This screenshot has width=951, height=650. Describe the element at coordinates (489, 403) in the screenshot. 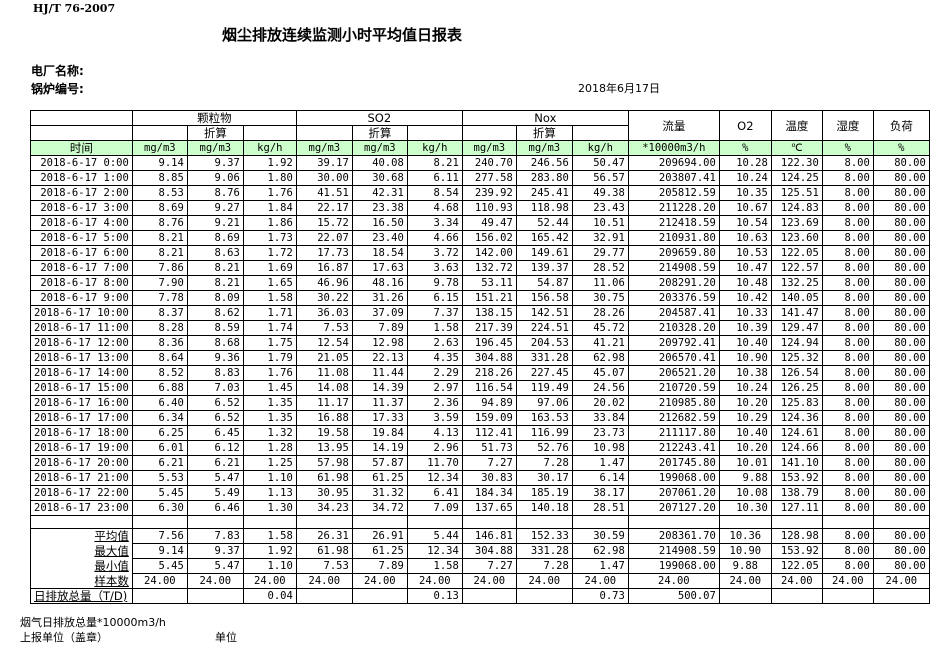

I see `value-cell: 94.89` at that location.